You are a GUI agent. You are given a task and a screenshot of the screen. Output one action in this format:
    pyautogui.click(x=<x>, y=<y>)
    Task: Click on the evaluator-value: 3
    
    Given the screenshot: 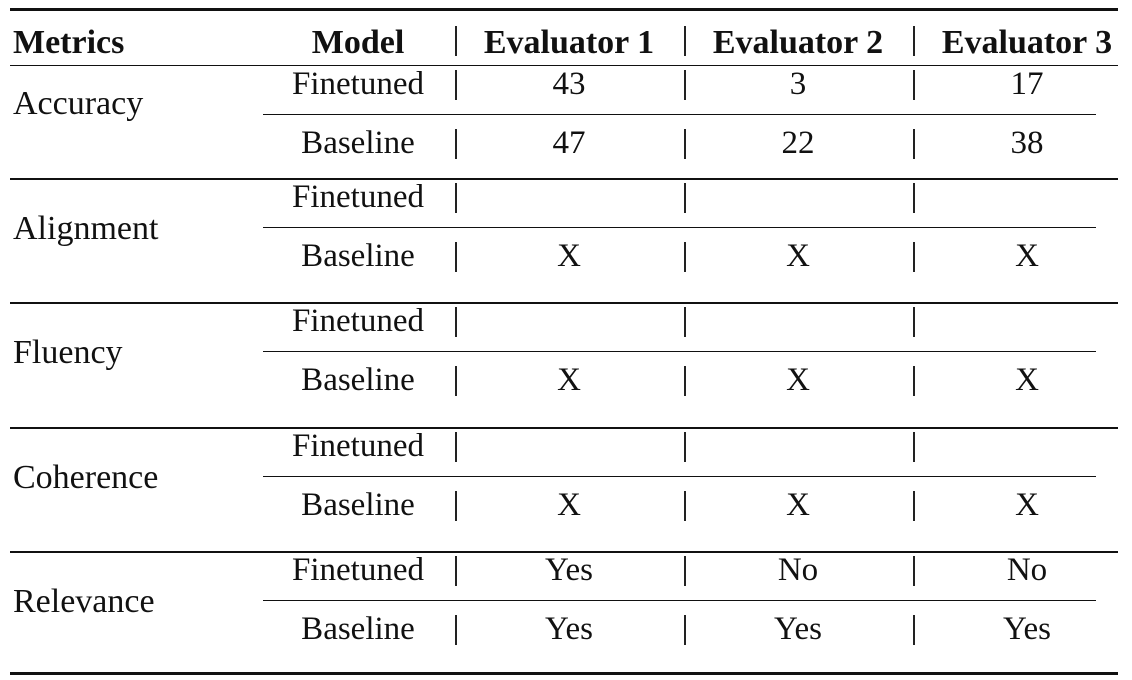 What is the action you would take?
    pyautogui.click(x=798, y=84)
    